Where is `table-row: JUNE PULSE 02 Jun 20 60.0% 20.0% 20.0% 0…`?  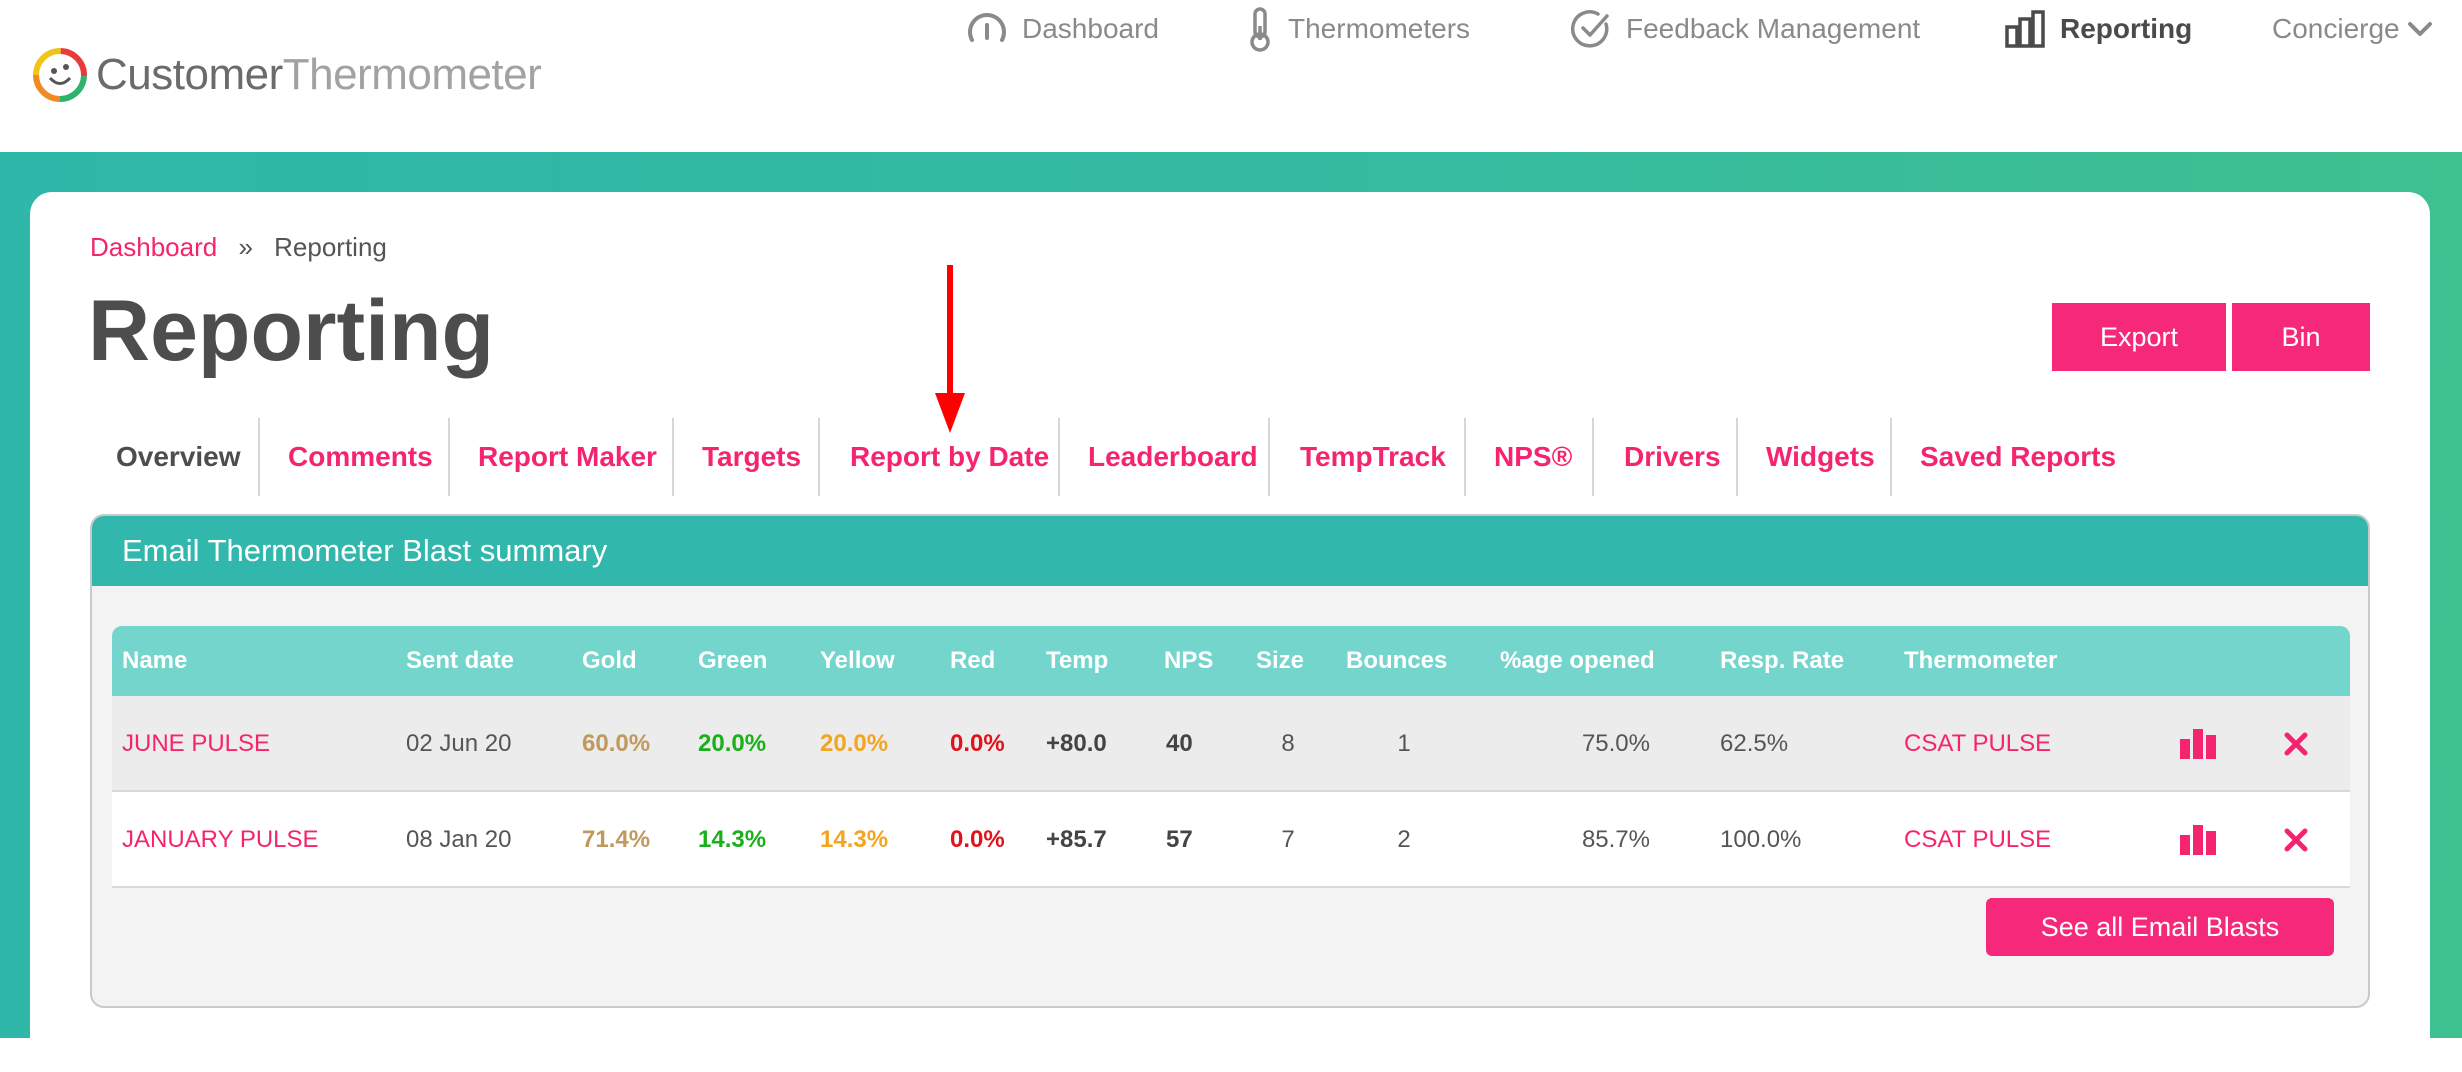 table-row: JUNE PULSE 02 Jun 20 60.0% 20.0% 20.0% 0… is located at coordinates (1231, 744).